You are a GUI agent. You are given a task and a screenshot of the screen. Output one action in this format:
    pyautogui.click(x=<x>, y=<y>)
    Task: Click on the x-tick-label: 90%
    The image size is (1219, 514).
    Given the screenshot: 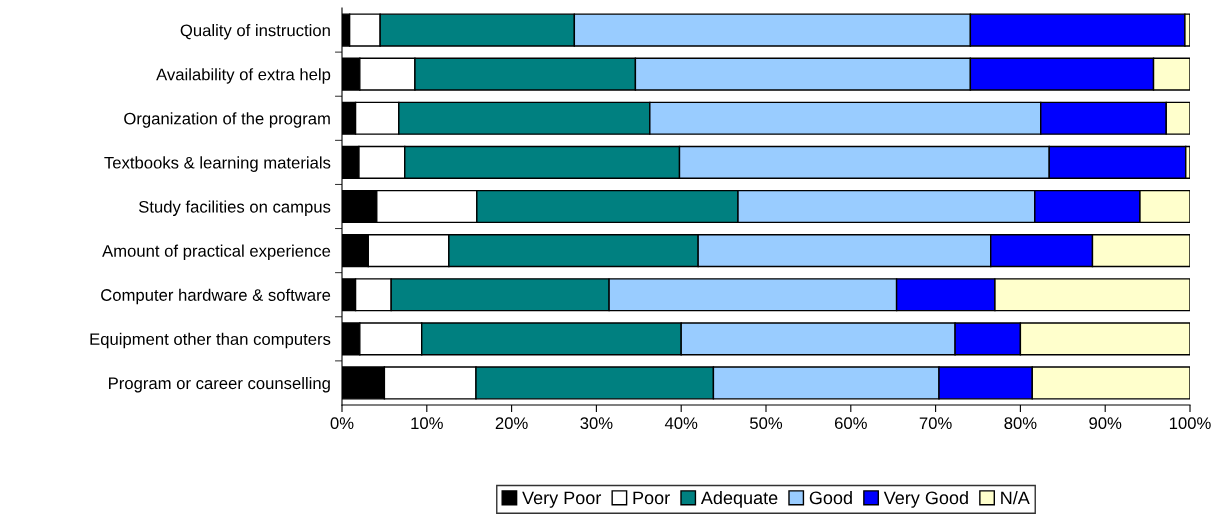 What is the action you would take?
    pyautogui.click(x=1105, y=423)
    